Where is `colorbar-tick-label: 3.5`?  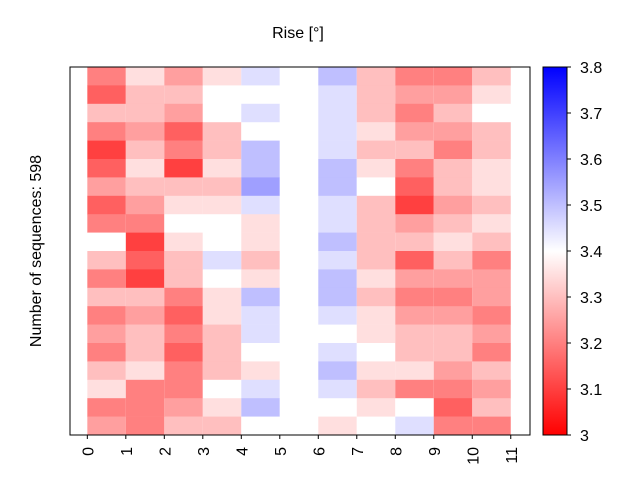 colorbar-tick-label: 3.5 is located at coordinates (591, 206).